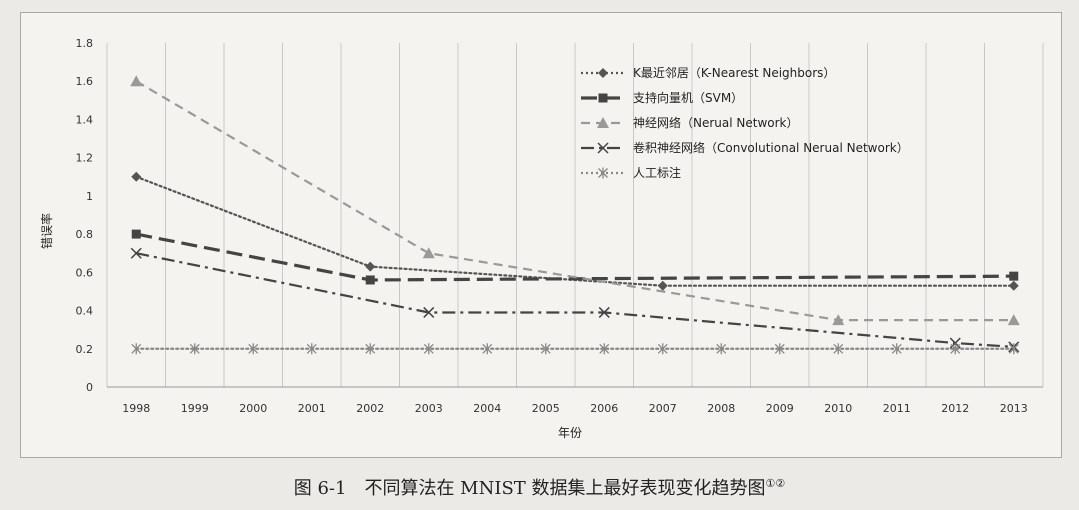  I want to click on x-tick-label: 2000, so click(253, 408).